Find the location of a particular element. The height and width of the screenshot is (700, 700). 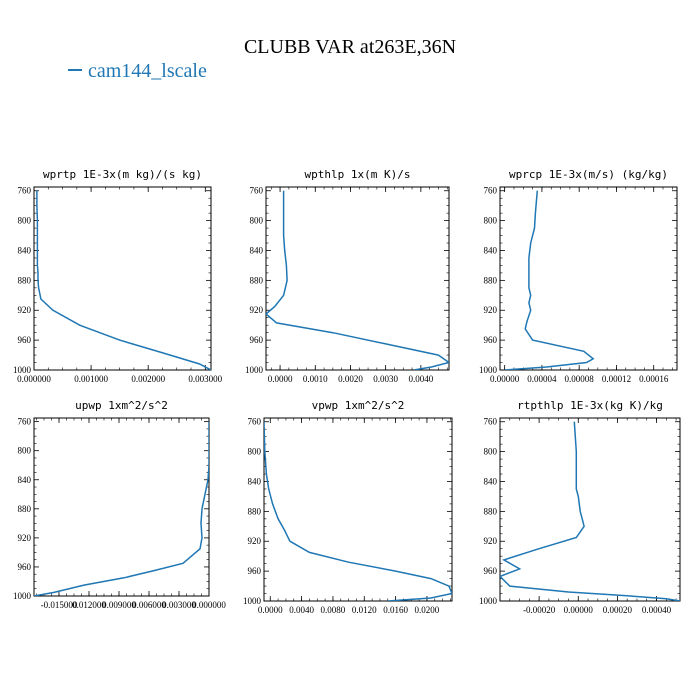

panel-title: vpwp 1xm^2/s^2 is located at coordinates (358, 405).